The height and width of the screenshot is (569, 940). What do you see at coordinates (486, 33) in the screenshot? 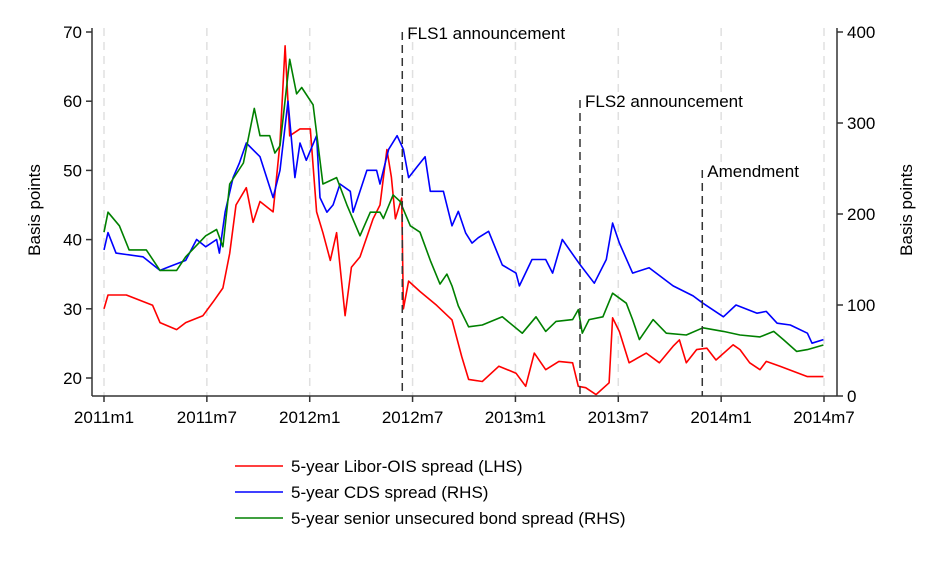
I see `event-label: FLS1 announcement` at bounding box center [486, 33].